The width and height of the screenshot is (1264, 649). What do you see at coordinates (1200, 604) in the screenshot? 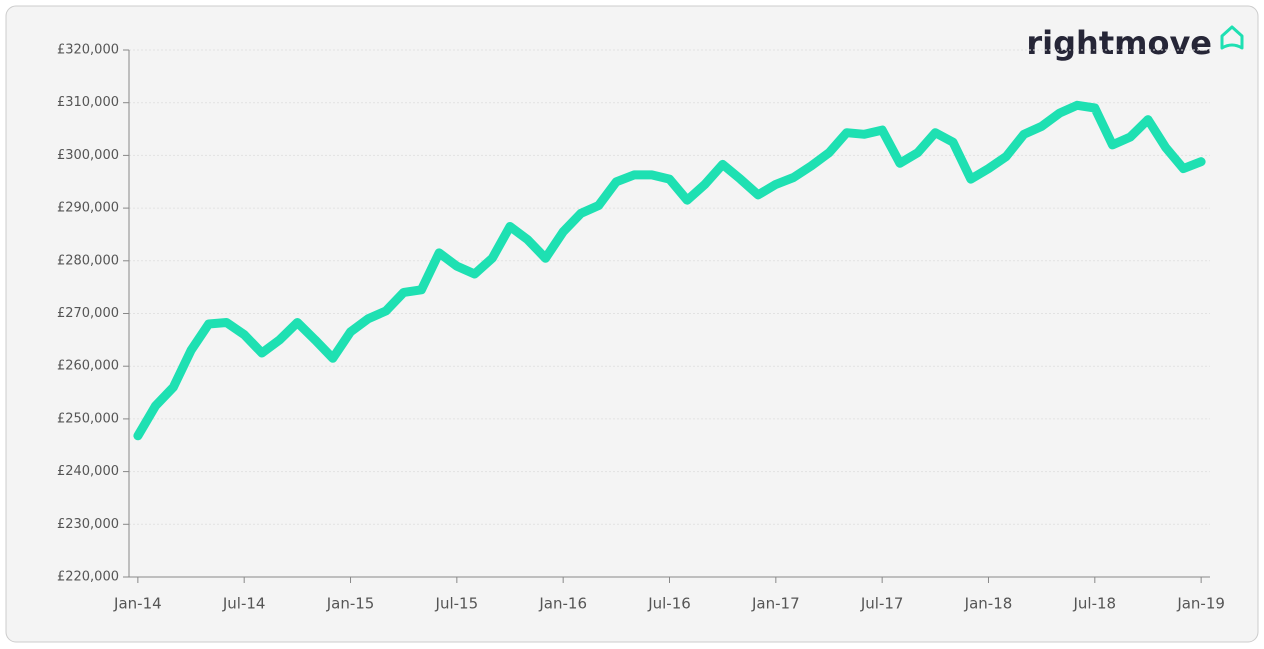
I see `x-tick-label: Jan-19` at bounding box center [1200, 604].